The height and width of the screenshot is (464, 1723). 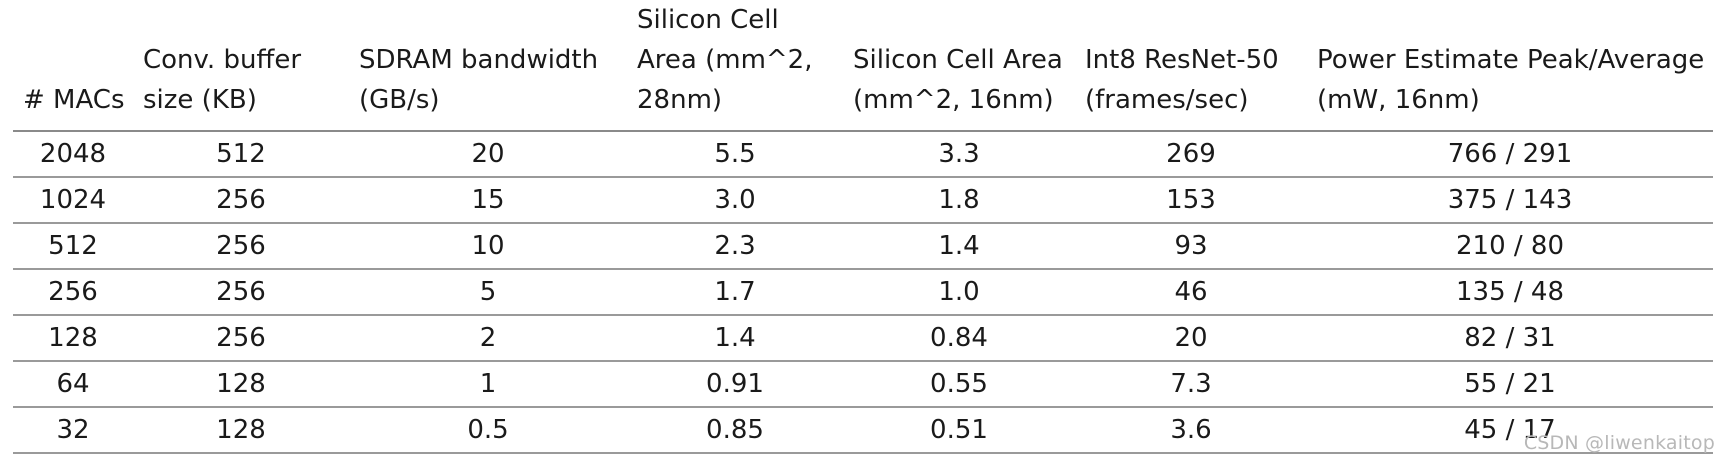 I want to click on header-macs: # MACs, so click(x=73, y=66).